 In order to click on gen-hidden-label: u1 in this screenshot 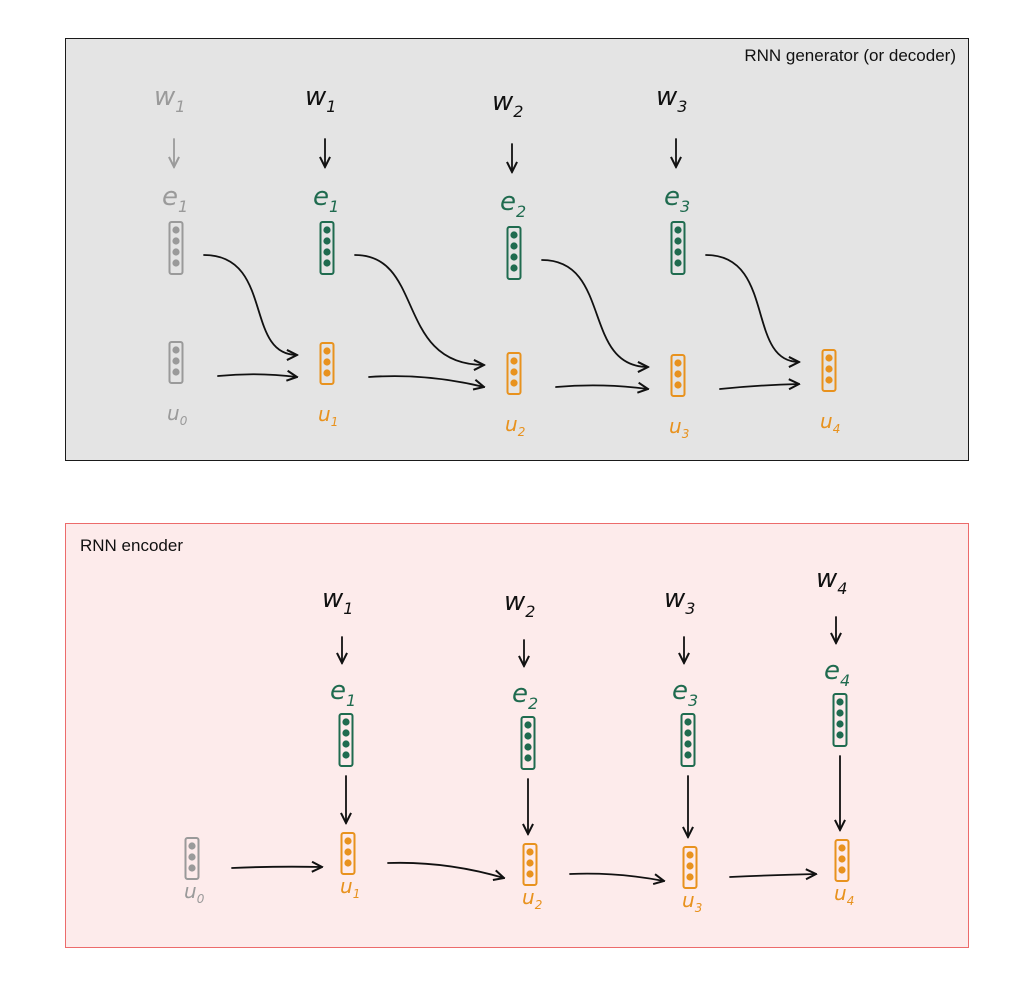, I will do `click(328, 415)`.